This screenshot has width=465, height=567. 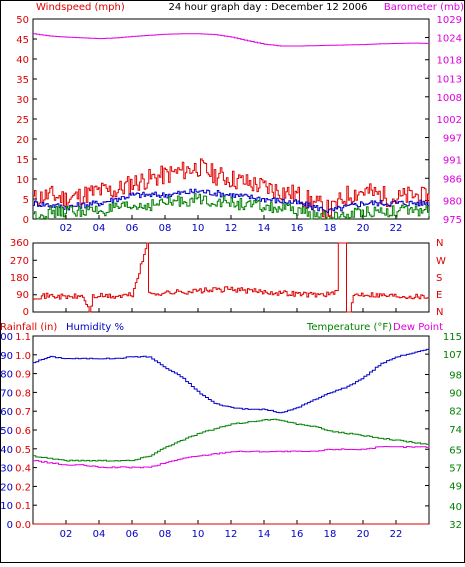 I want to click on temperature-axis-label: Temperature (°F), so click(x=349, y=327).